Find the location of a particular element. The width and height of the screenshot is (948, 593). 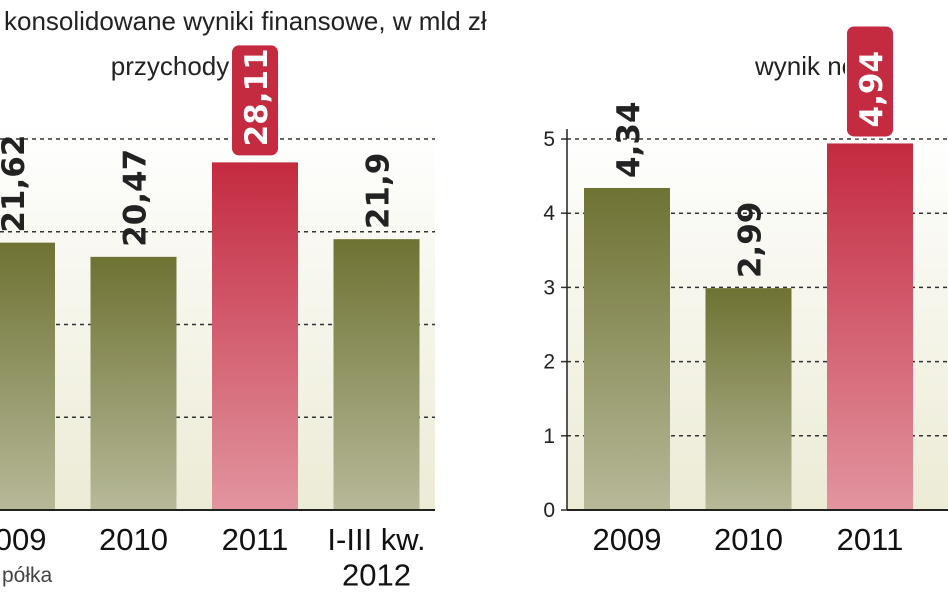

value-label: 21,62 is located at coordinates (16, 184).